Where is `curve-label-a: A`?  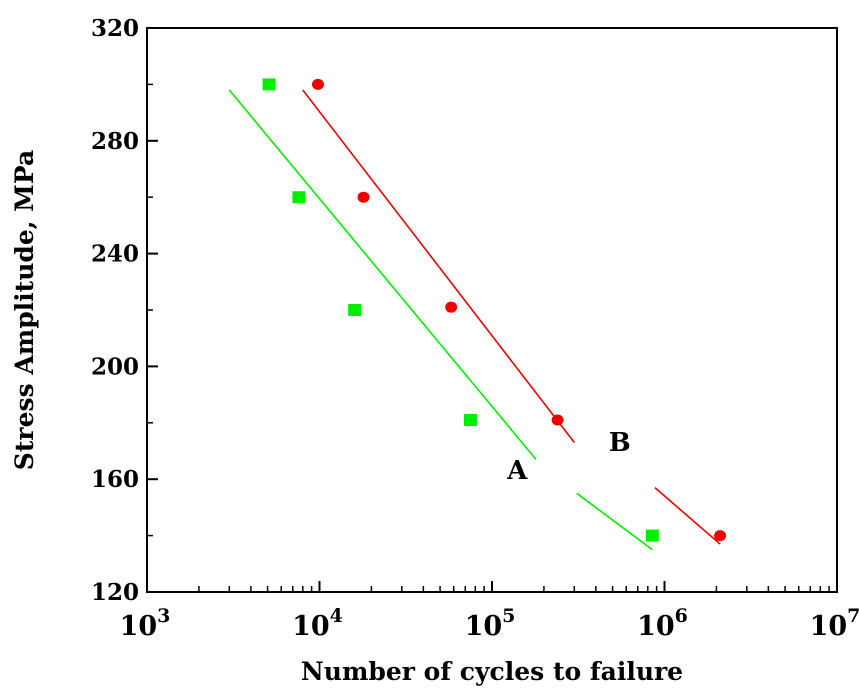 curve-label-a: A is located at coordinates (517, 471).